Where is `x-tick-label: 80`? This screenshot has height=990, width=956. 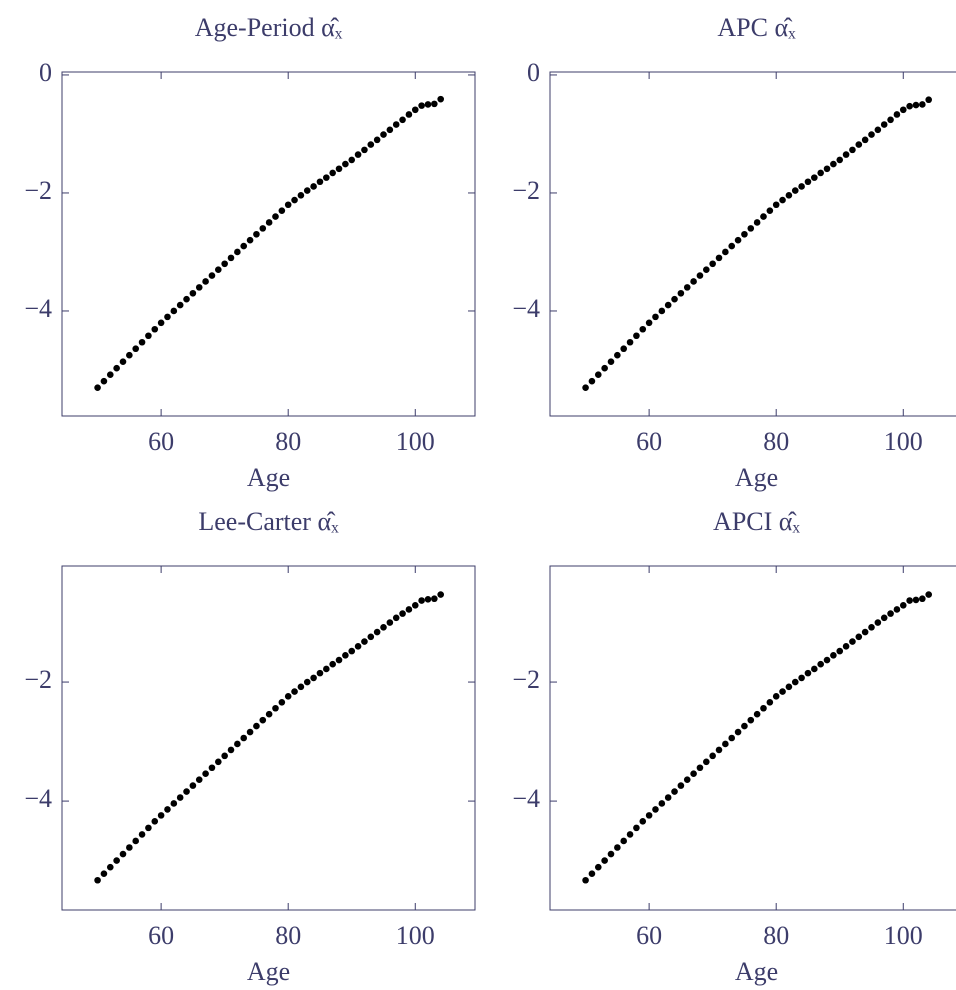 x-tick-label: 80 is located at coordinates (288, 935).